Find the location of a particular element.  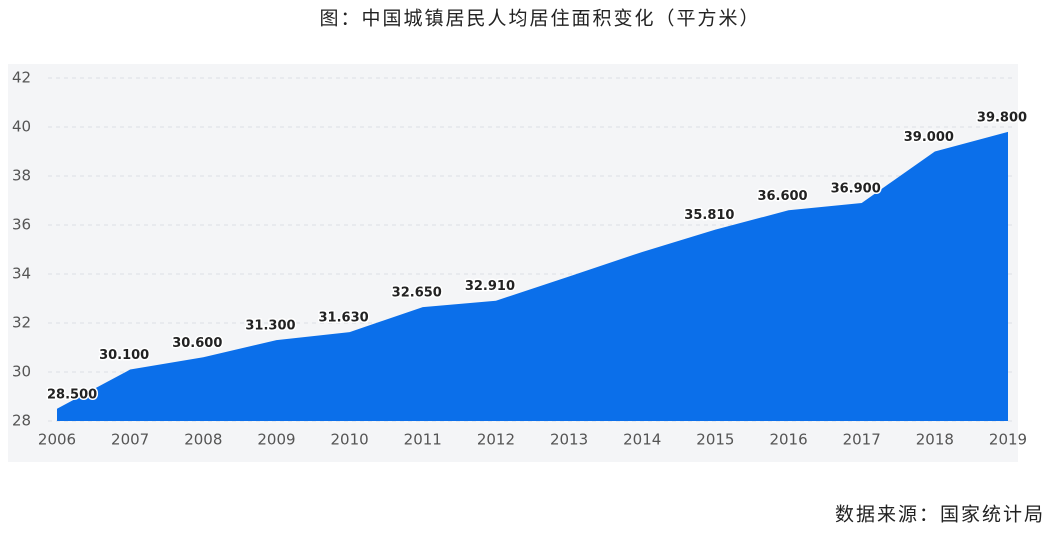

data-label: 31.300 is located at coordinates (270, 326).